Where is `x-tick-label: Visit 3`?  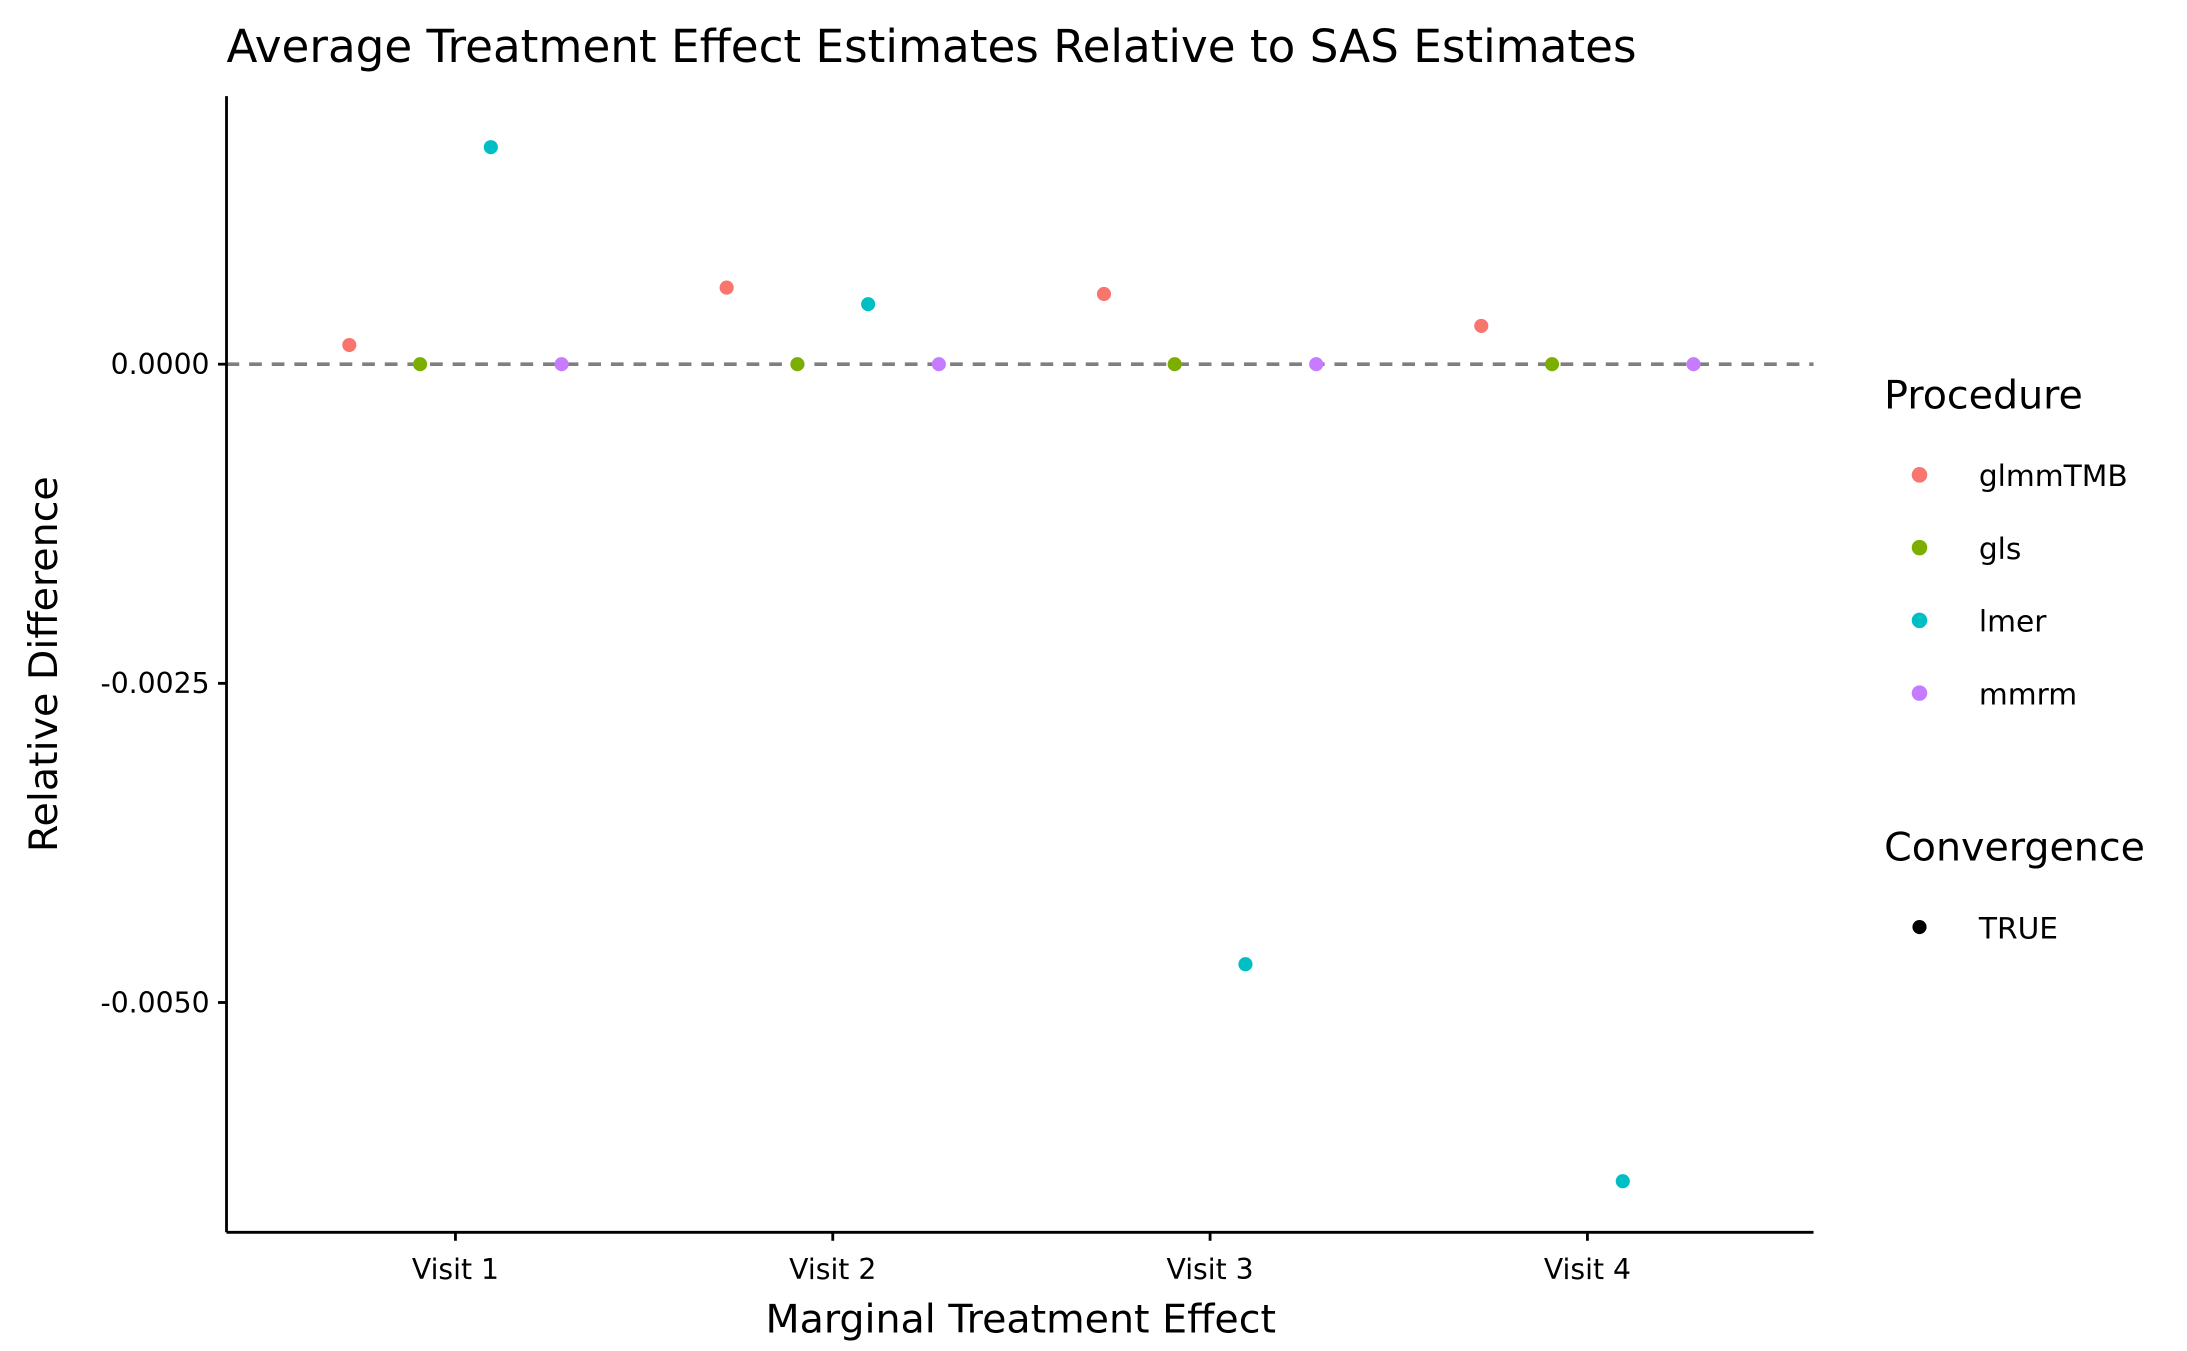
x-tick-label: Visit 3 is located at coordinates (1210, 1269).